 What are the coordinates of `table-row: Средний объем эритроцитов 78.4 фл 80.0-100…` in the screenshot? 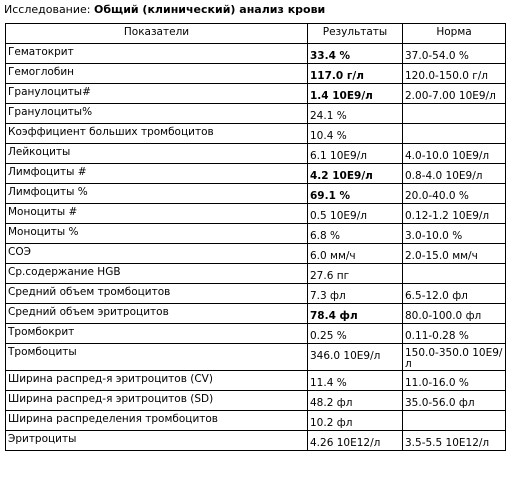 It's located at (255, 313).